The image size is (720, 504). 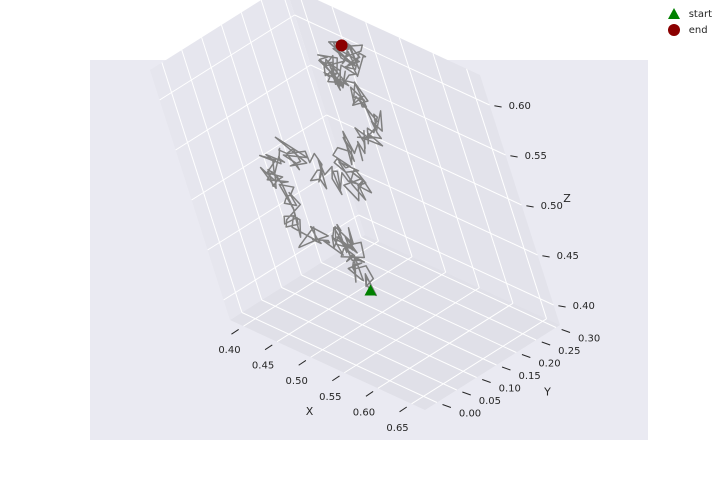 I want to click on legend-item-start: start, so click(x=689, y=14).